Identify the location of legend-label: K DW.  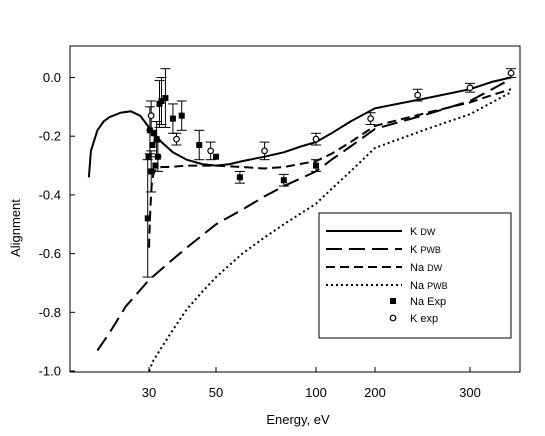
(423, 232).